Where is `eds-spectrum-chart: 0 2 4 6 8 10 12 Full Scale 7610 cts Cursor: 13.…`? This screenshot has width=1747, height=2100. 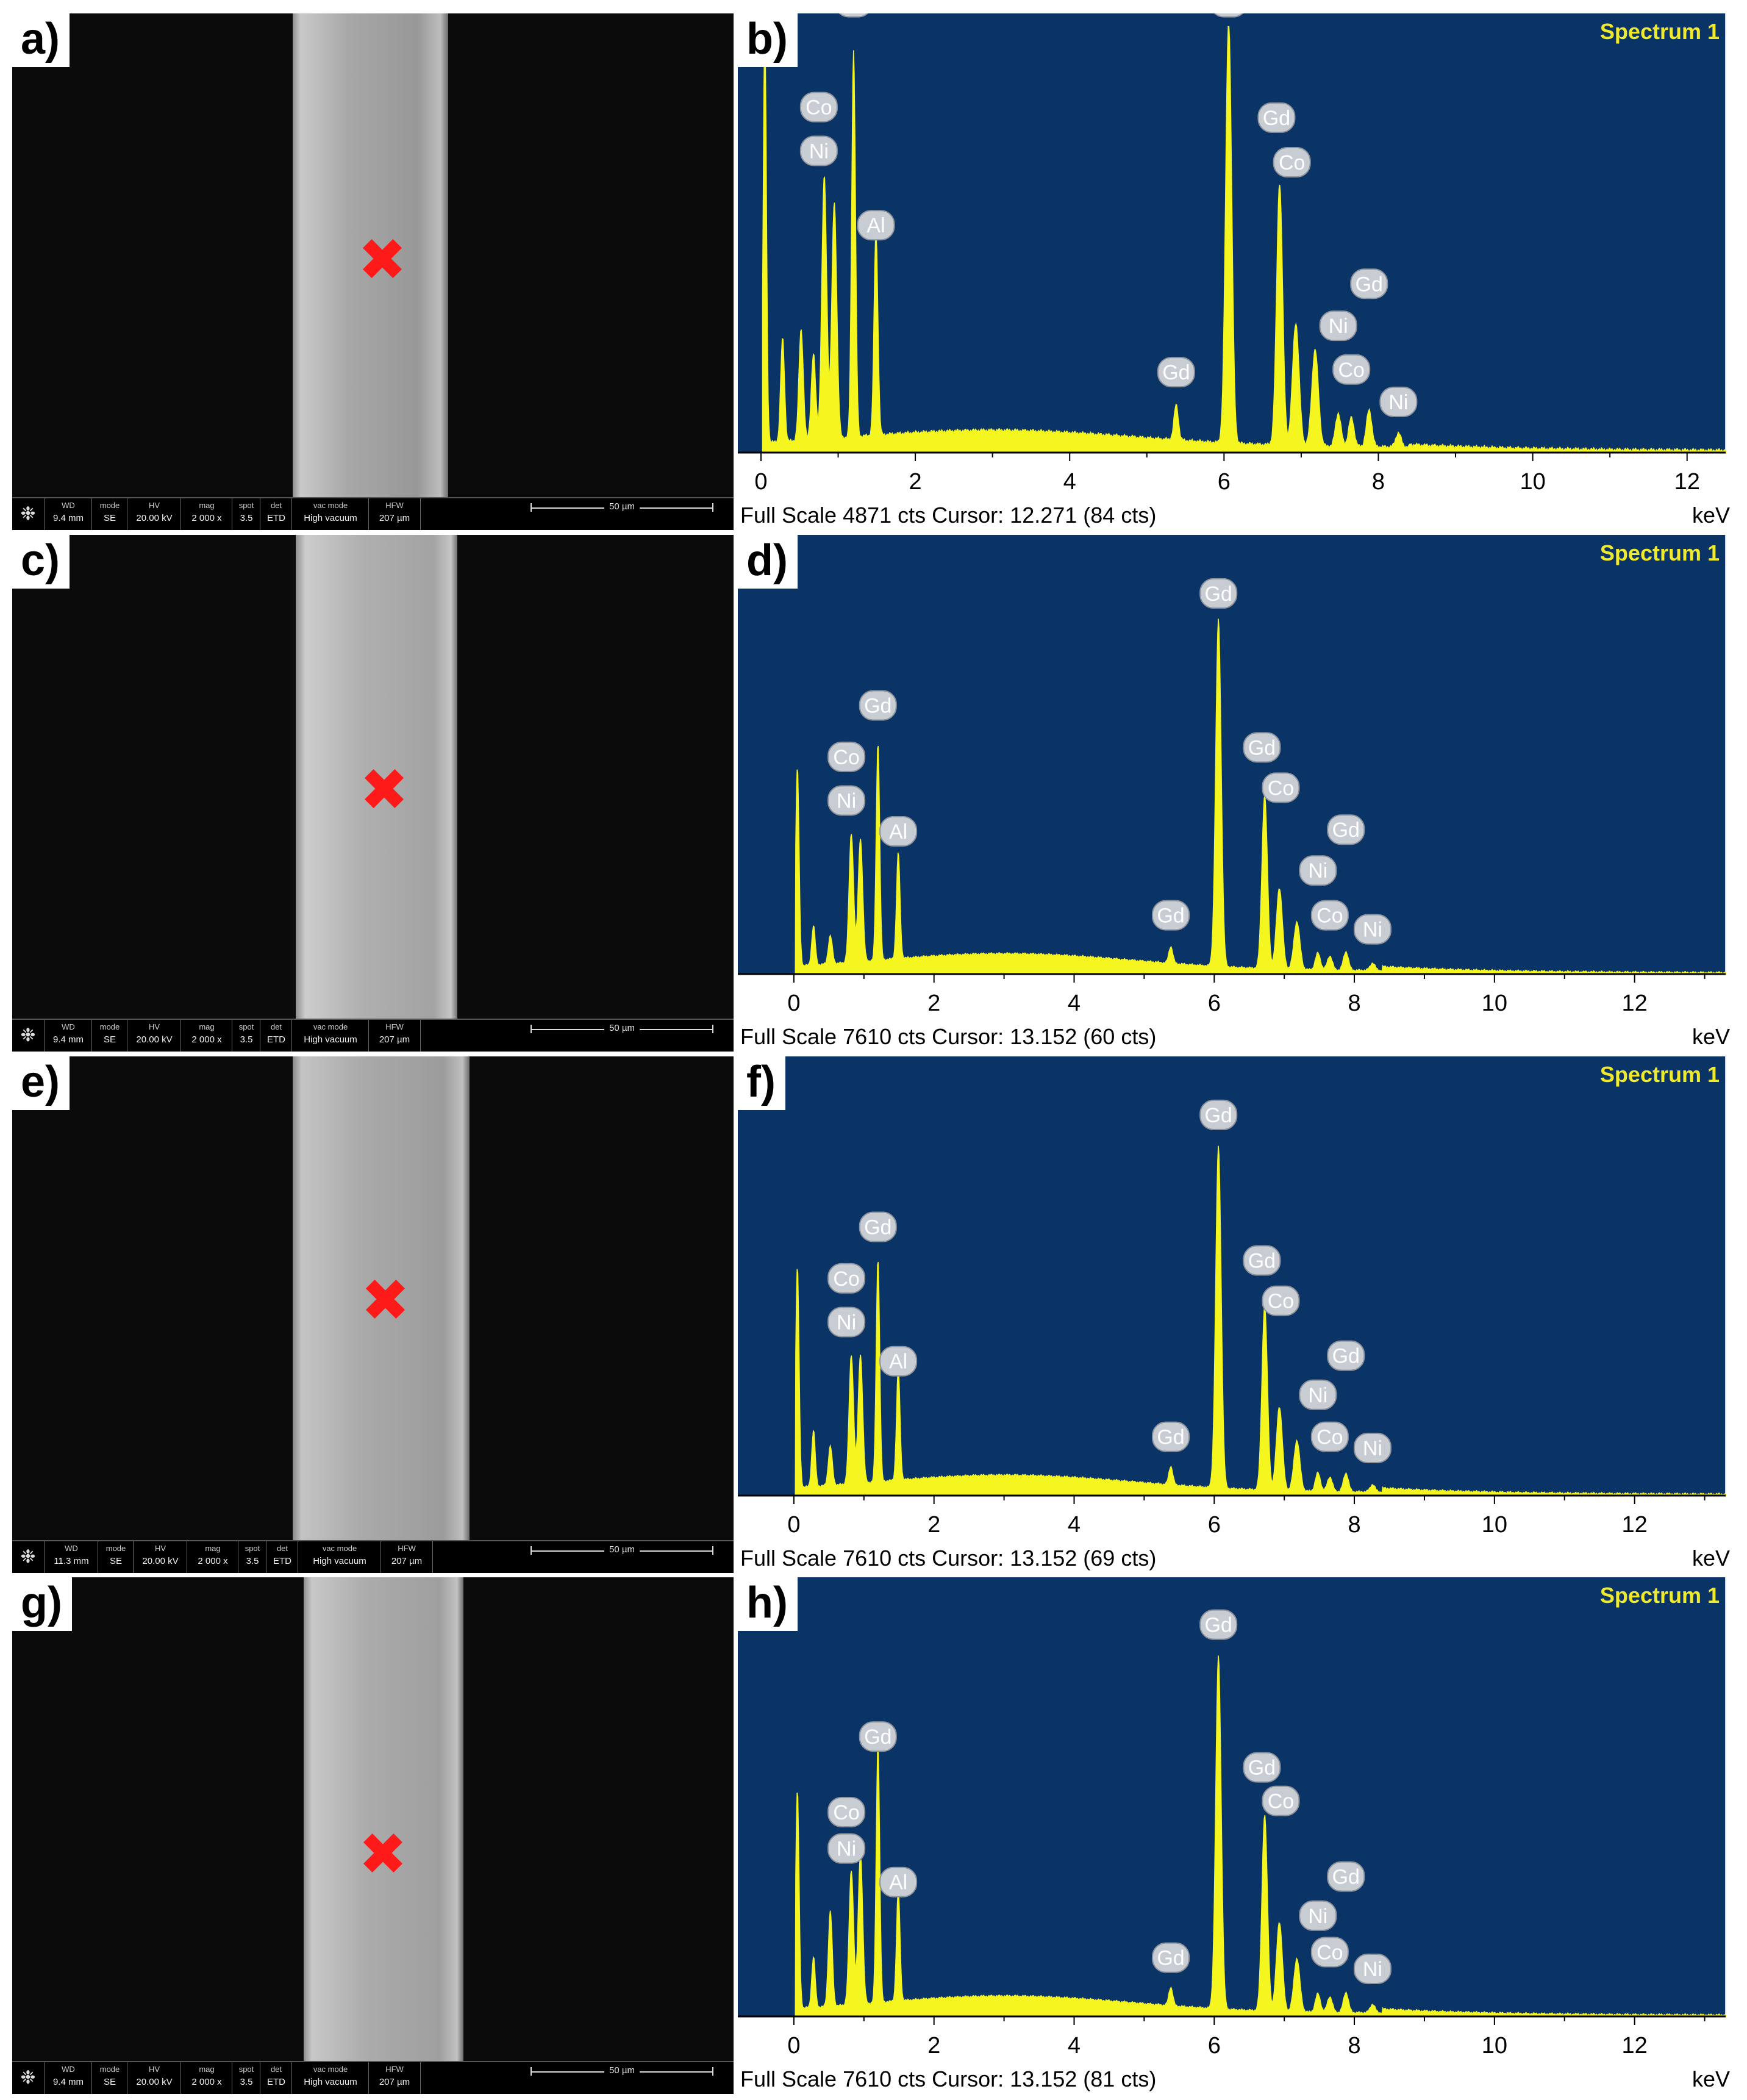
eds-spectrum-chart: 0 2 4 6 8 10 12 Full Scale 7610 cts Cursor: 13.… is located at coordinates (1234, 792).